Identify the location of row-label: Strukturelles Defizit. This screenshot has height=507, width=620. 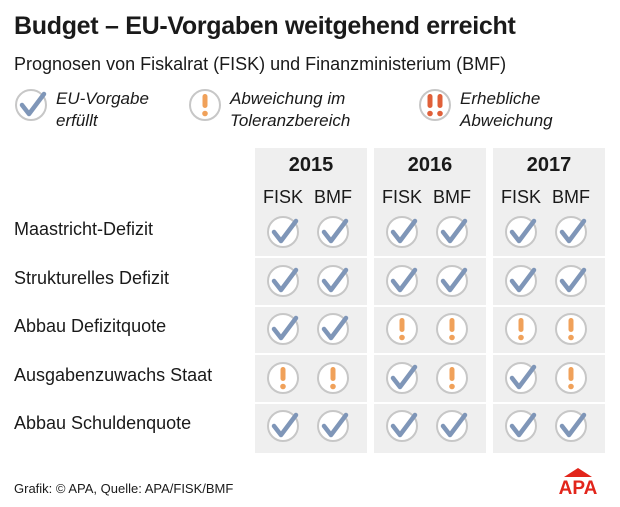
(92, 278).